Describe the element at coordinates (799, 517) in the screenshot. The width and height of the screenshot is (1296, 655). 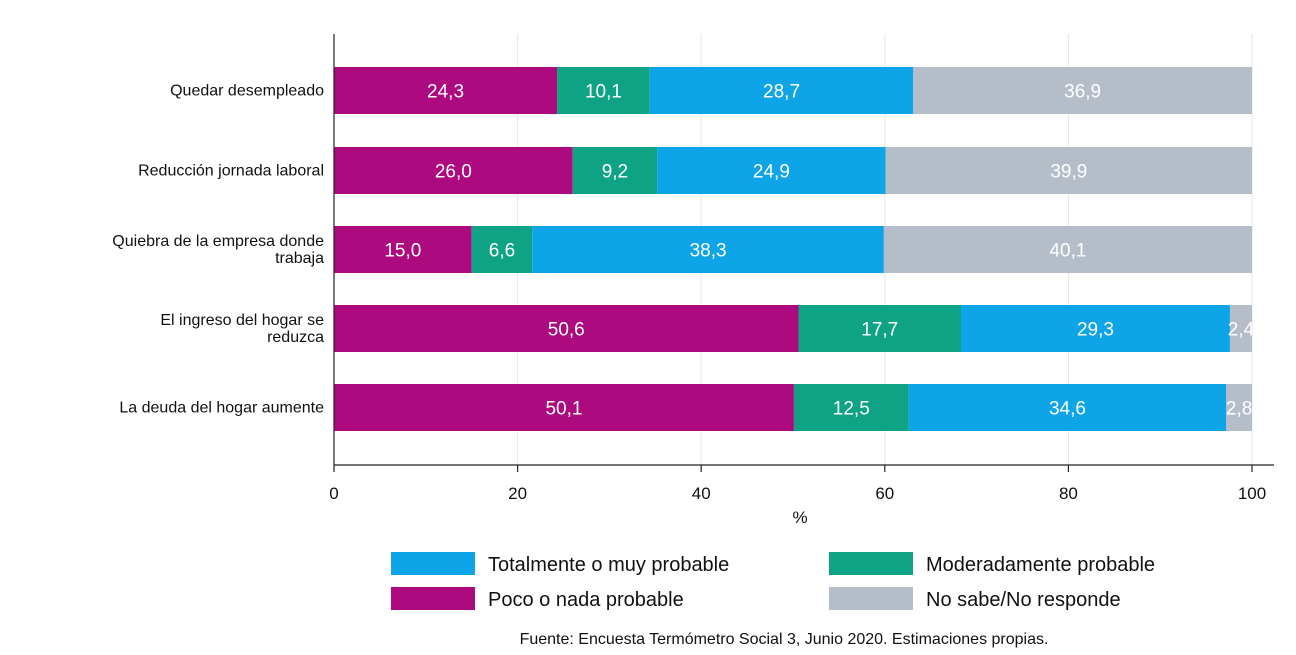
I see `x-axis-title: %` at that location.